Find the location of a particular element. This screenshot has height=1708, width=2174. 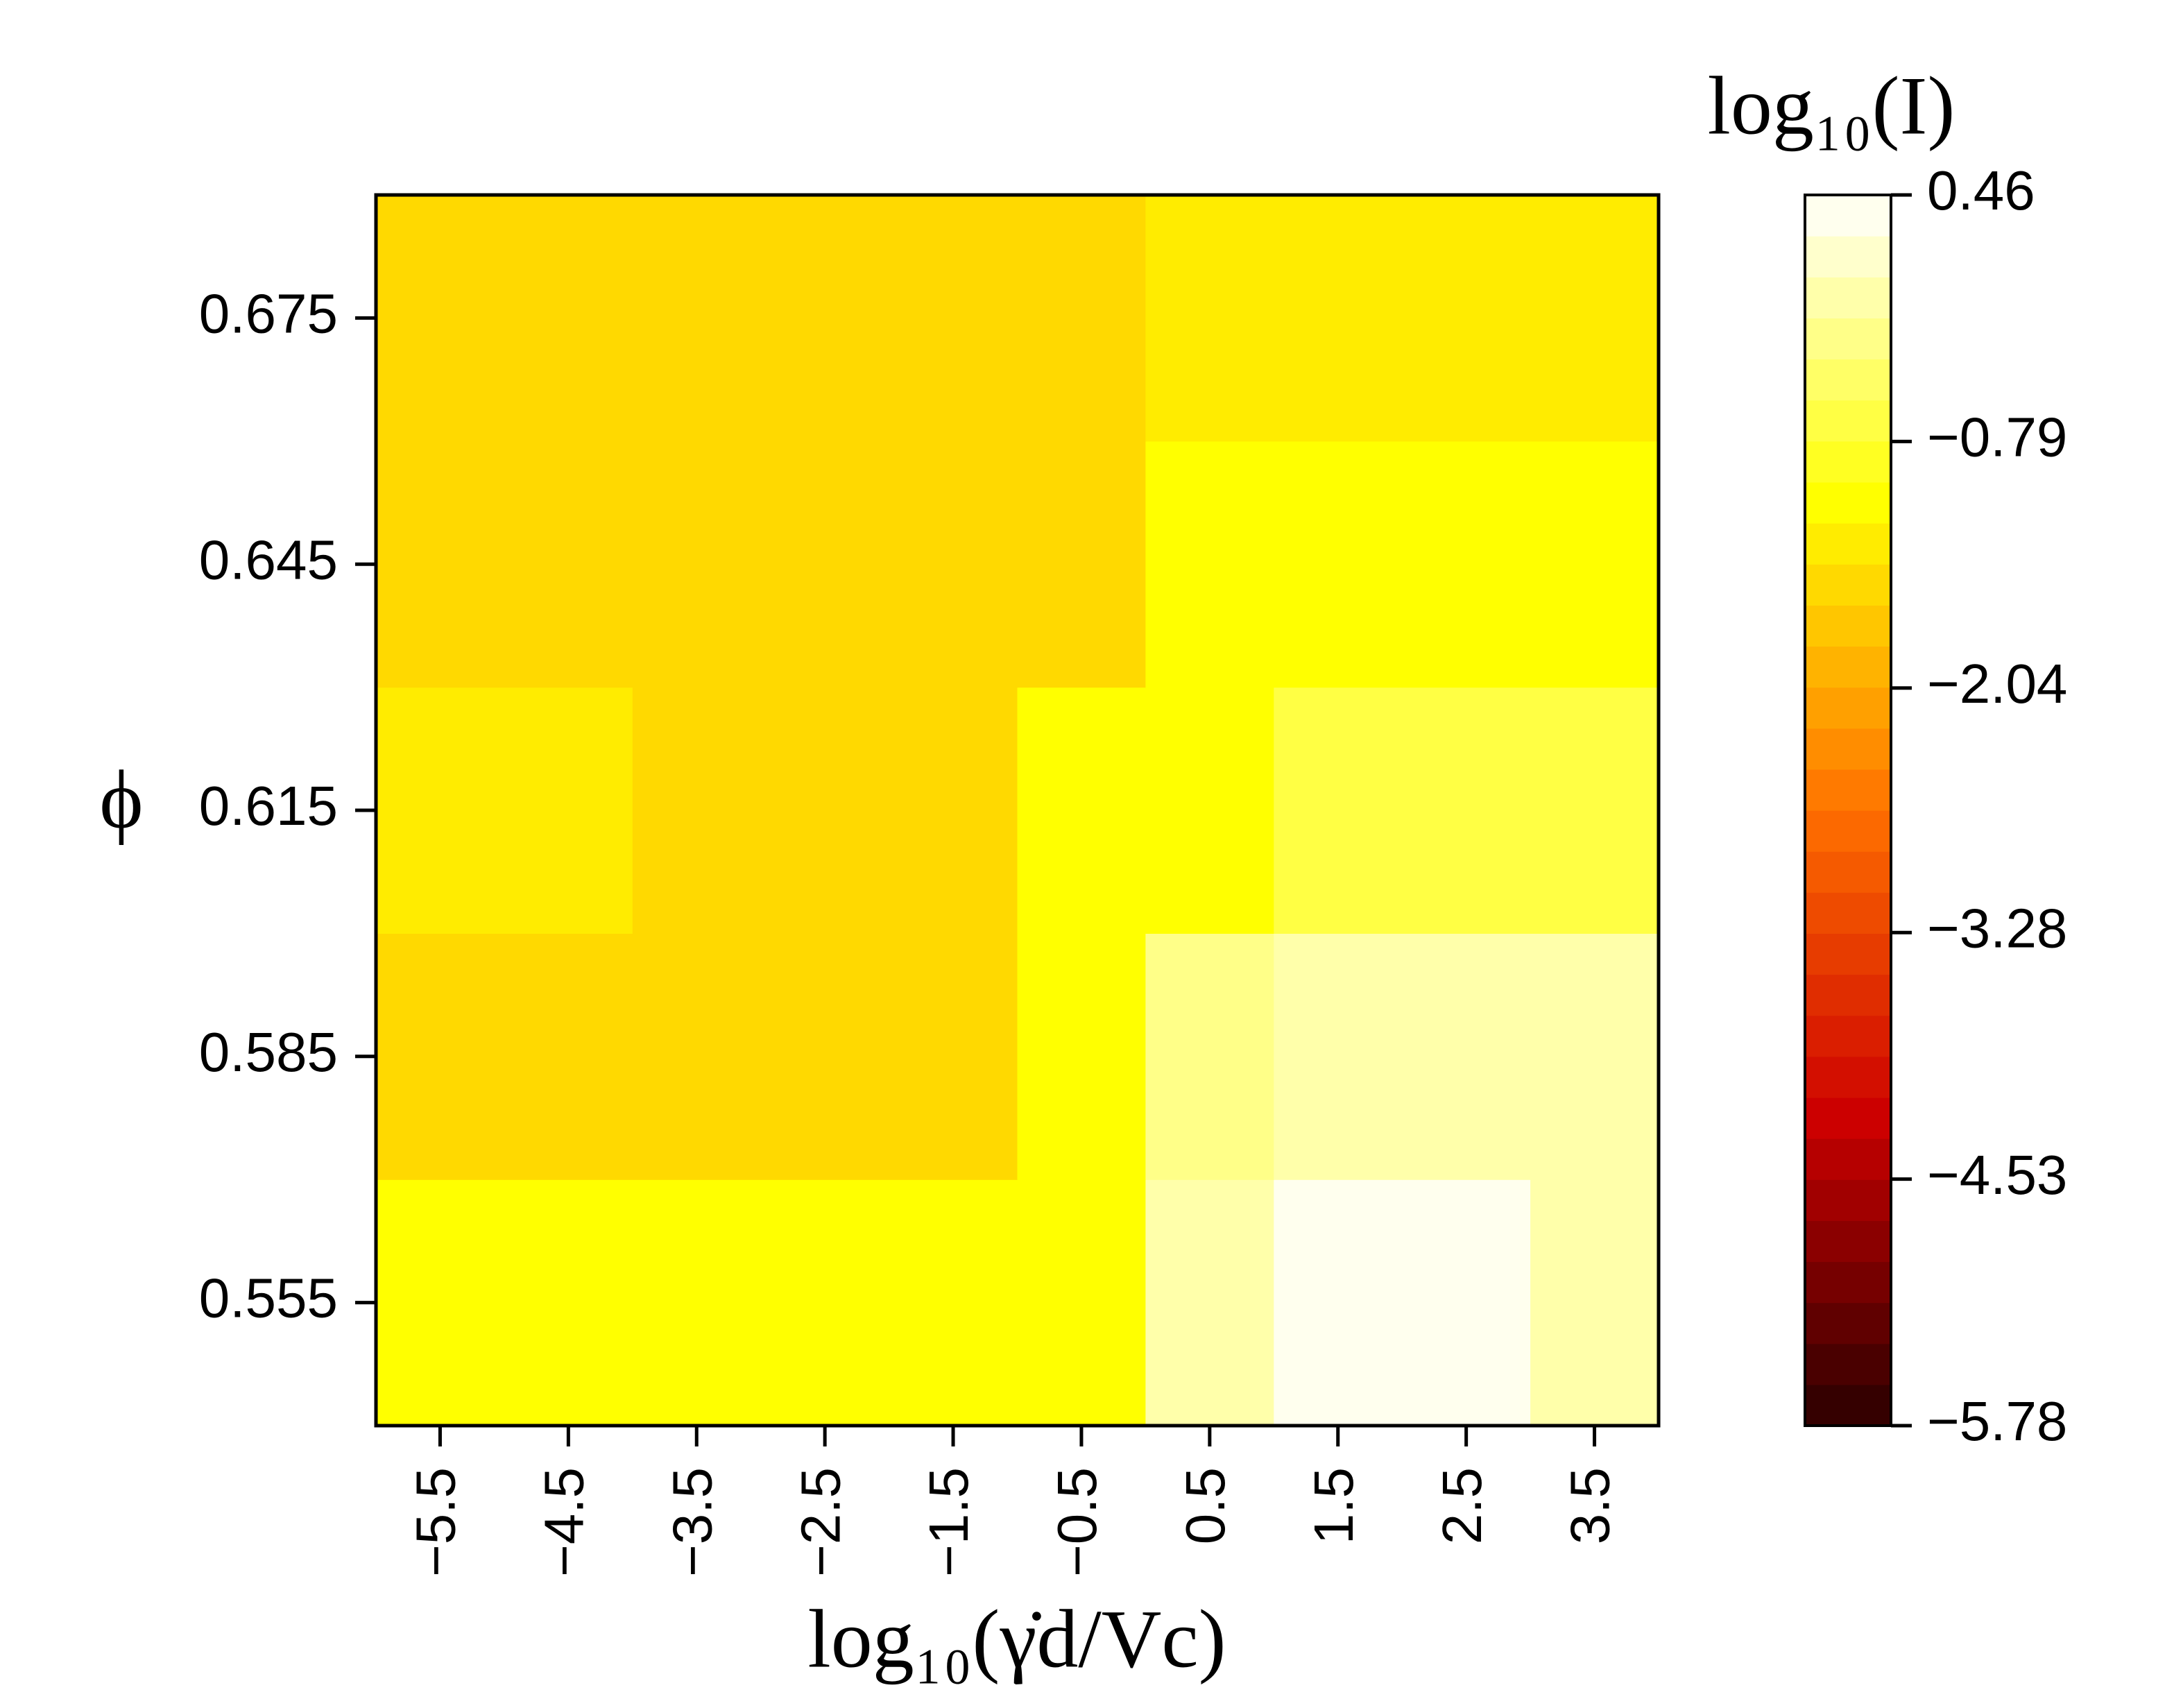

x-tick-label: −4.5 is located at coordinates (563, 1522).